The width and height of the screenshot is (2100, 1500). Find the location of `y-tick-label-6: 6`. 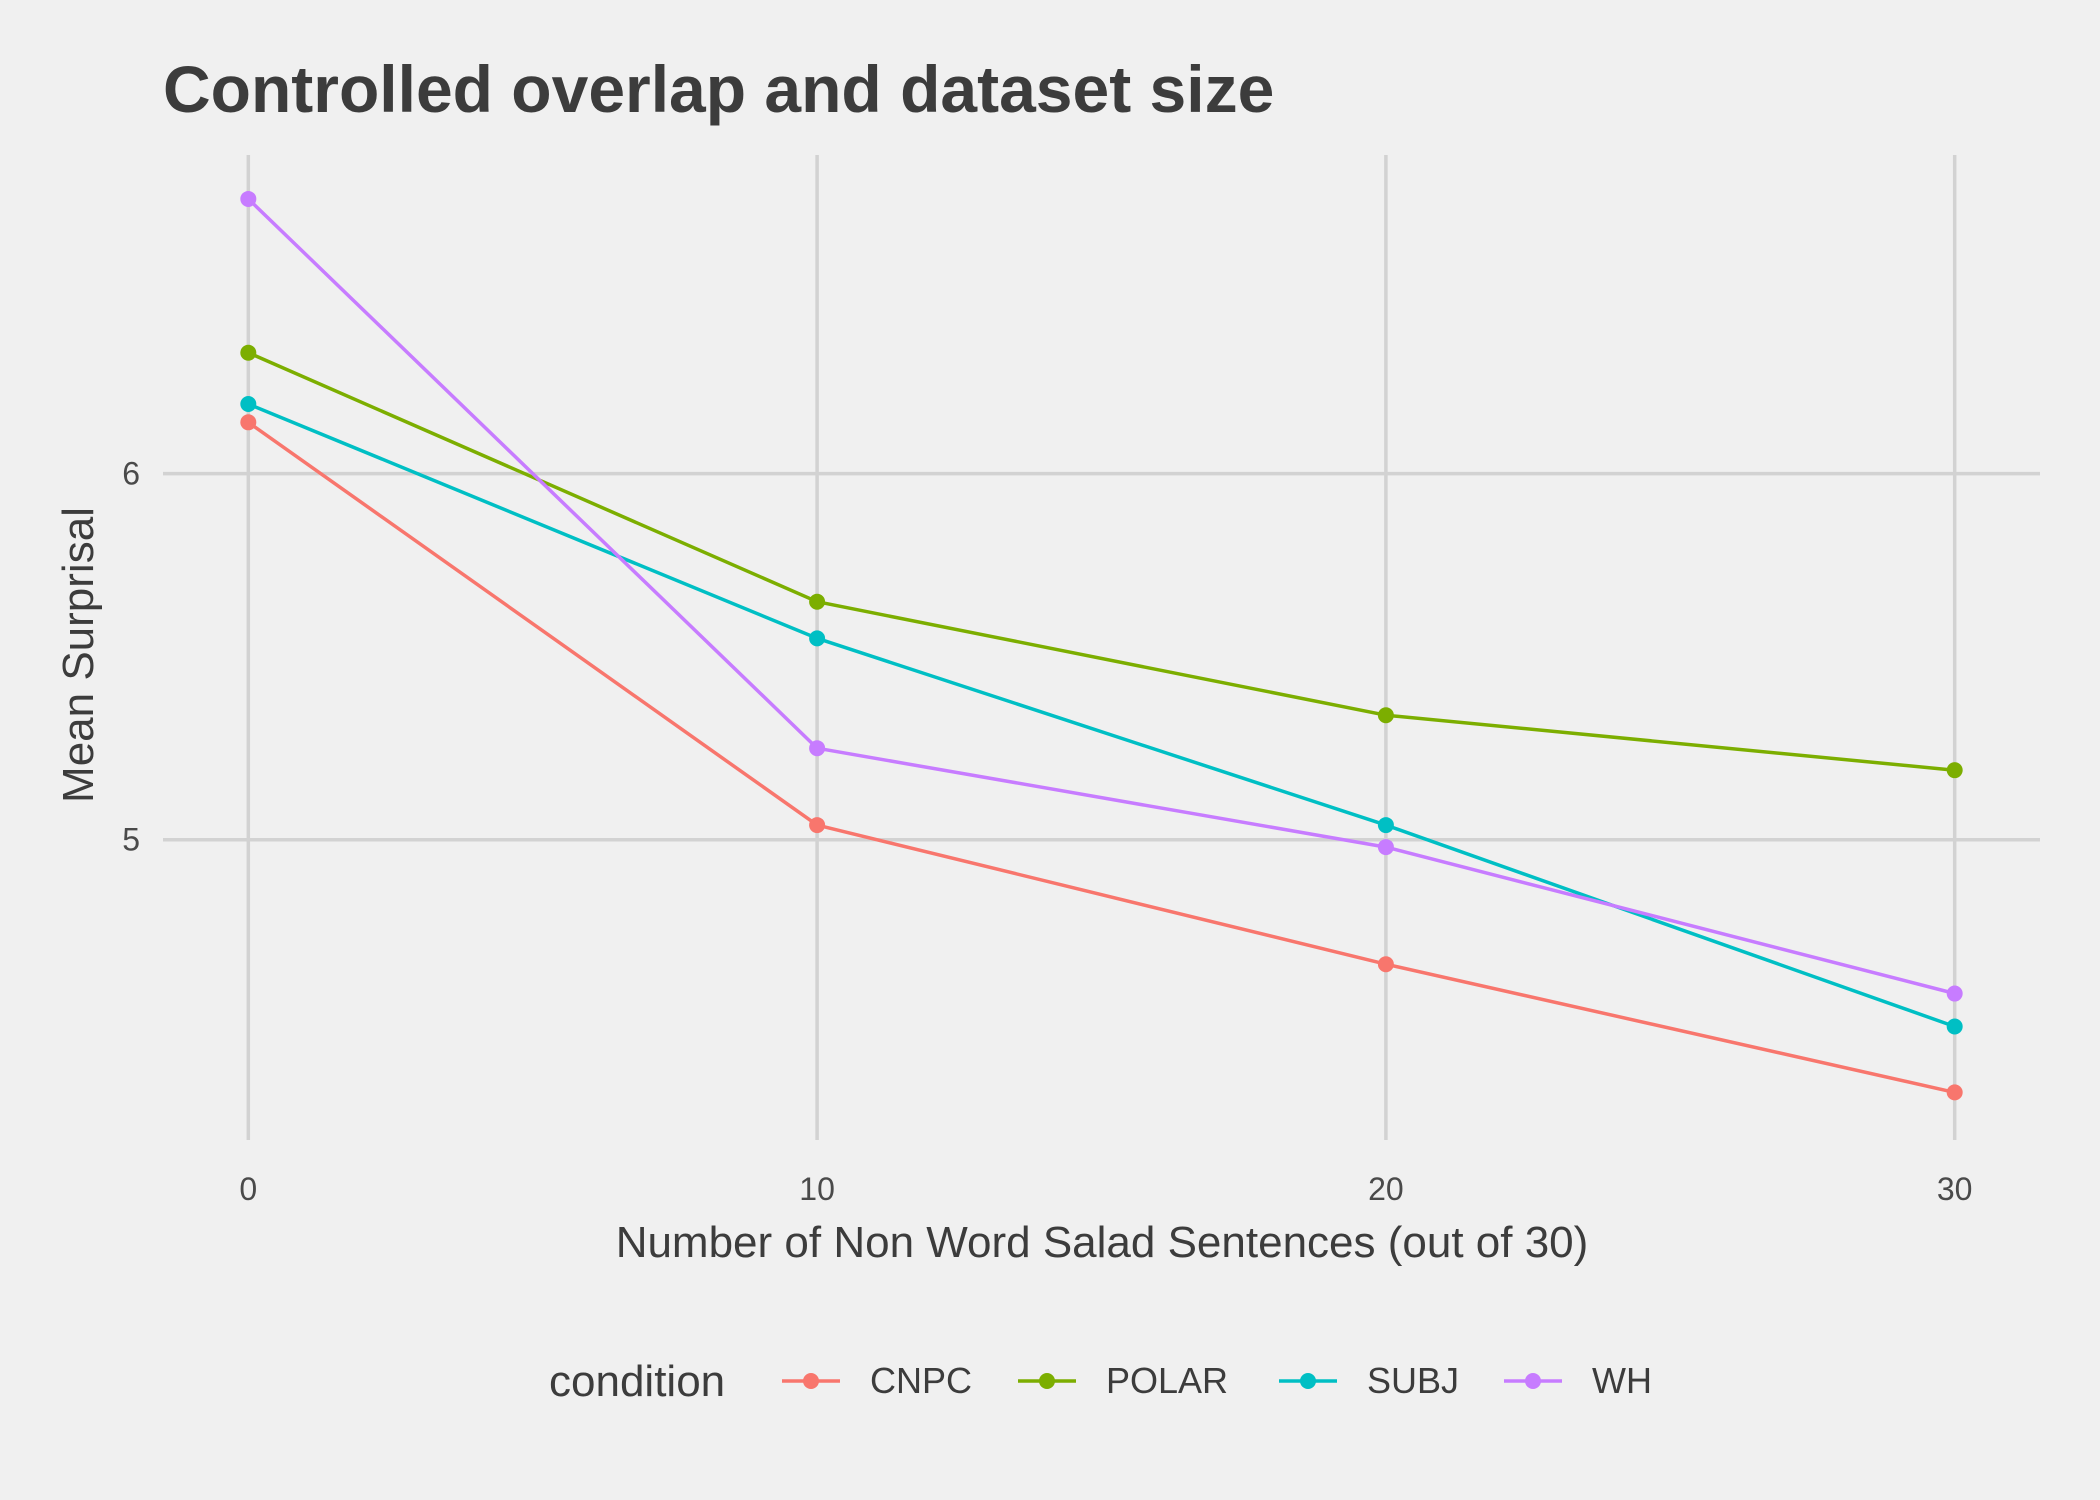

y-tick-label-6: 6 is located at coordinates (131, 474).